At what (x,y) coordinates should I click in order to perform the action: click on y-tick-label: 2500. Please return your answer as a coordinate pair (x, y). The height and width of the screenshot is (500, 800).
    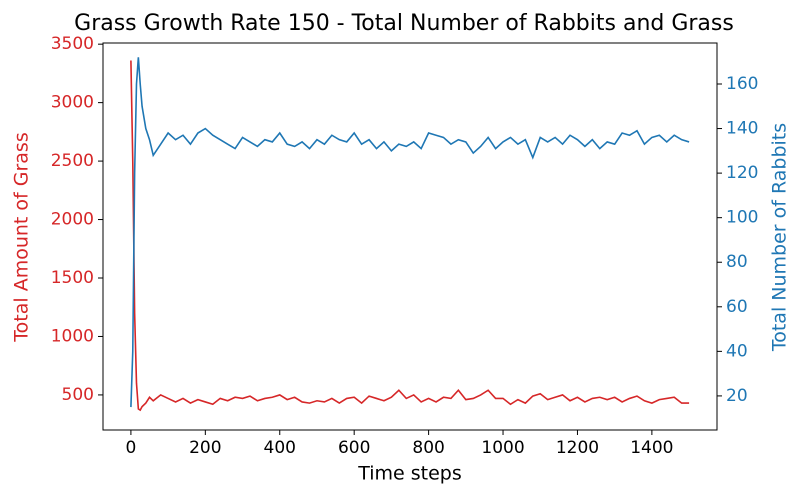
    Looking at the image, I should click on (72, 161).